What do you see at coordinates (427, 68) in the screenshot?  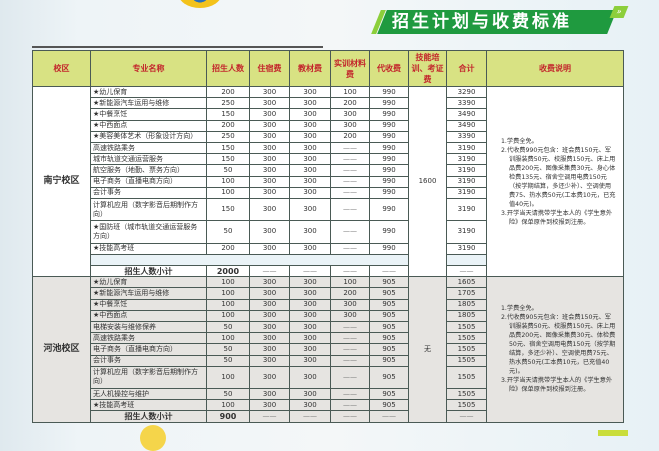 I see `header-skill: 技能培训、考证费` at bounding box center [427, 68].